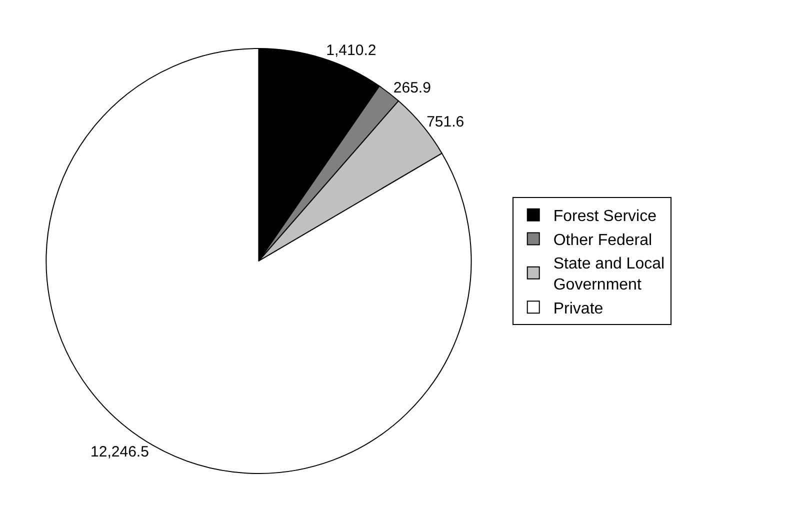 This screenshot has height=512, width=786. What do you see at coordinates (445, 121) in the screenshot?
I see `data-label: 751.6` at bounding box center [445, 121].